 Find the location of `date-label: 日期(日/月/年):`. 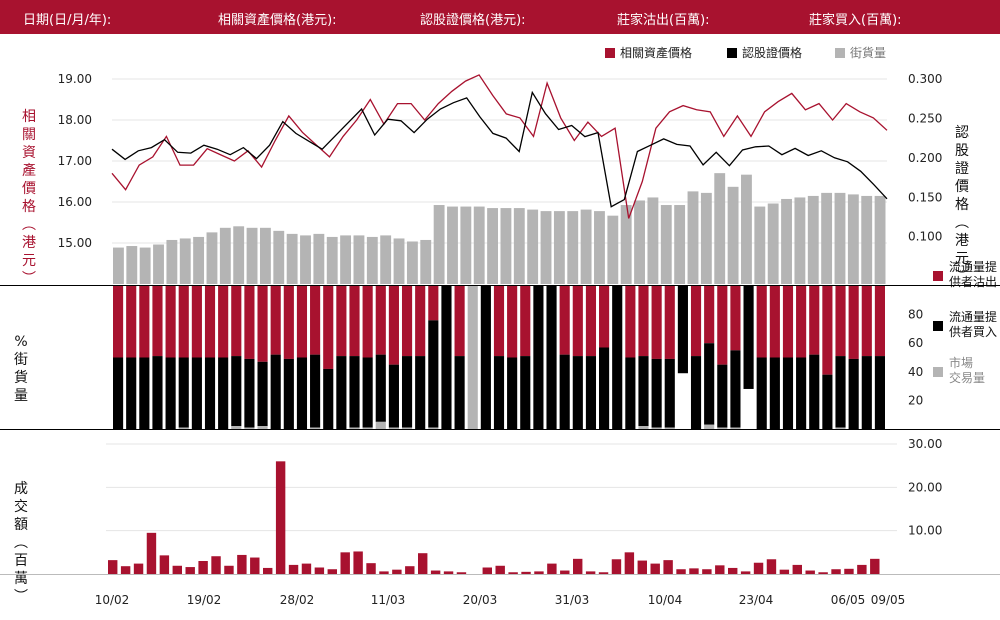

date-label: 日期(日/月/年): is located at coordinates (67, 20).